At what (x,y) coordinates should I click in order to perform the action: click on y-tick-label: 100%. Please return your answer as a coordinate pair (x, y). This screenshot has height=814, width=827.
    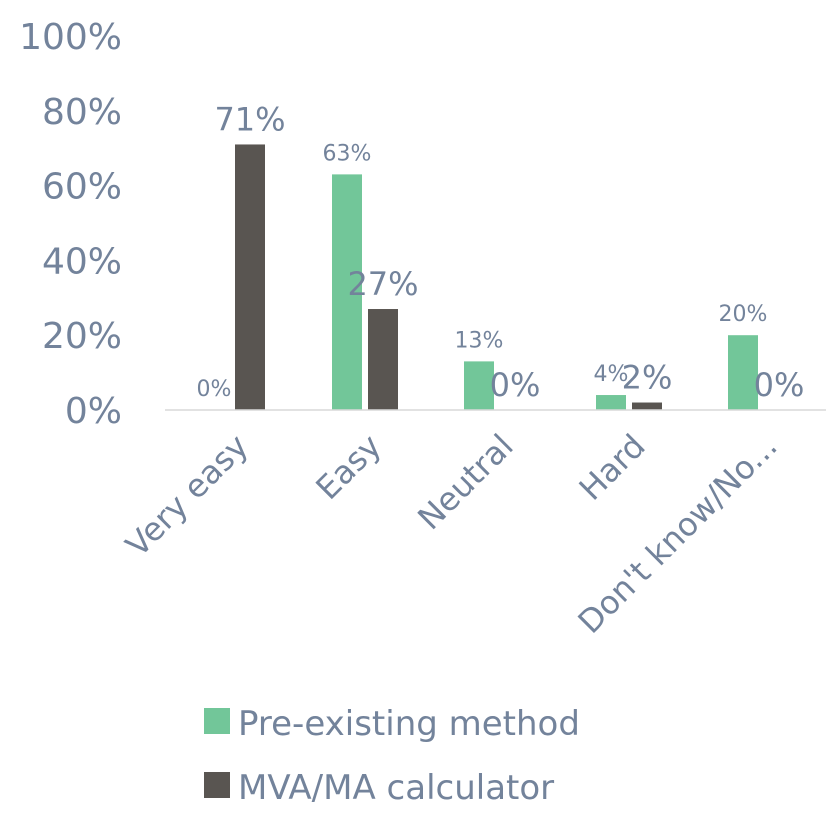
    Looking at the image, I should click on (70, 37).